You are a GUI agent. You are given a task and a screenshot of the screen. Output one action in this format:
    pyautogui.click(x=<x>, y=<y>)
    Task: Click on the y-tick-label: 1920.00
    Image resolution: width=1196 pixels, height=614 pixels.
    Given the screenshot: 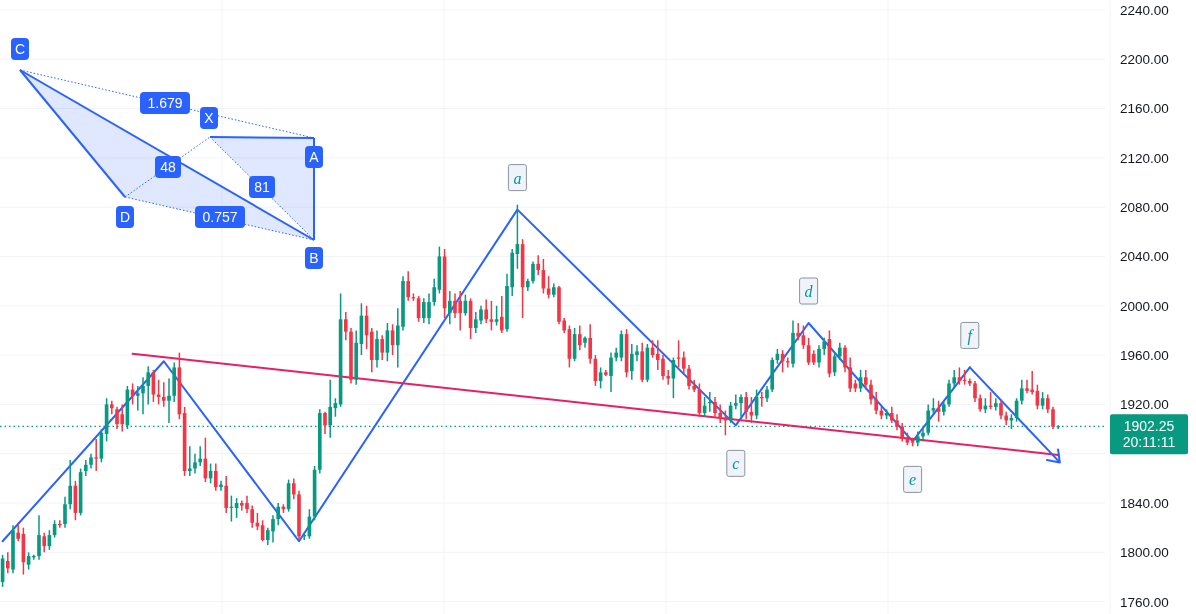 What is the action you would take?
    pyautogui.click(x=1144, y=405)
    